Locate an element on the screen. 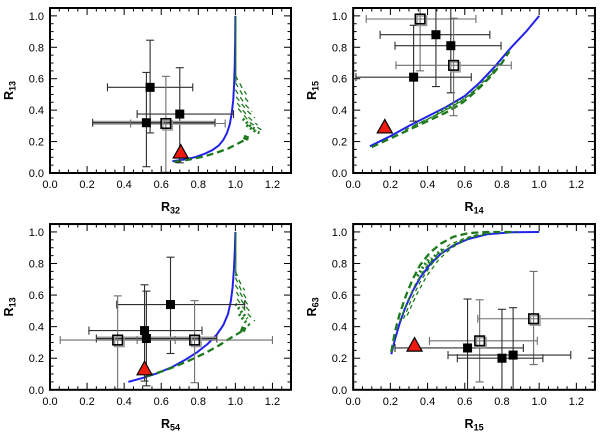 The height and width of the screenshot is (433, 607). y-axis-label: R15 is located at coordinates (313, 90).